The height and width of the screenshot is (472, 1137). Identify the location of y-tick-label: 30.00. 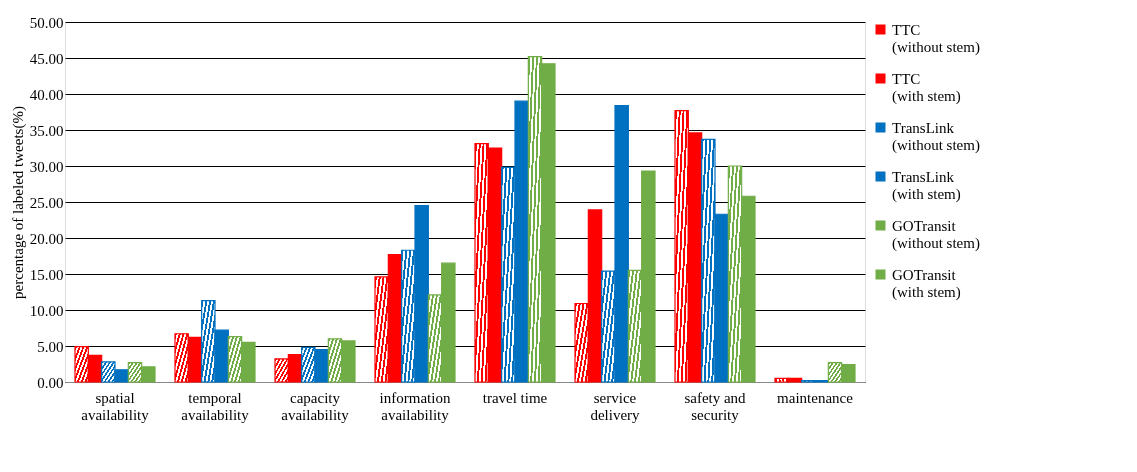
(46, 166).